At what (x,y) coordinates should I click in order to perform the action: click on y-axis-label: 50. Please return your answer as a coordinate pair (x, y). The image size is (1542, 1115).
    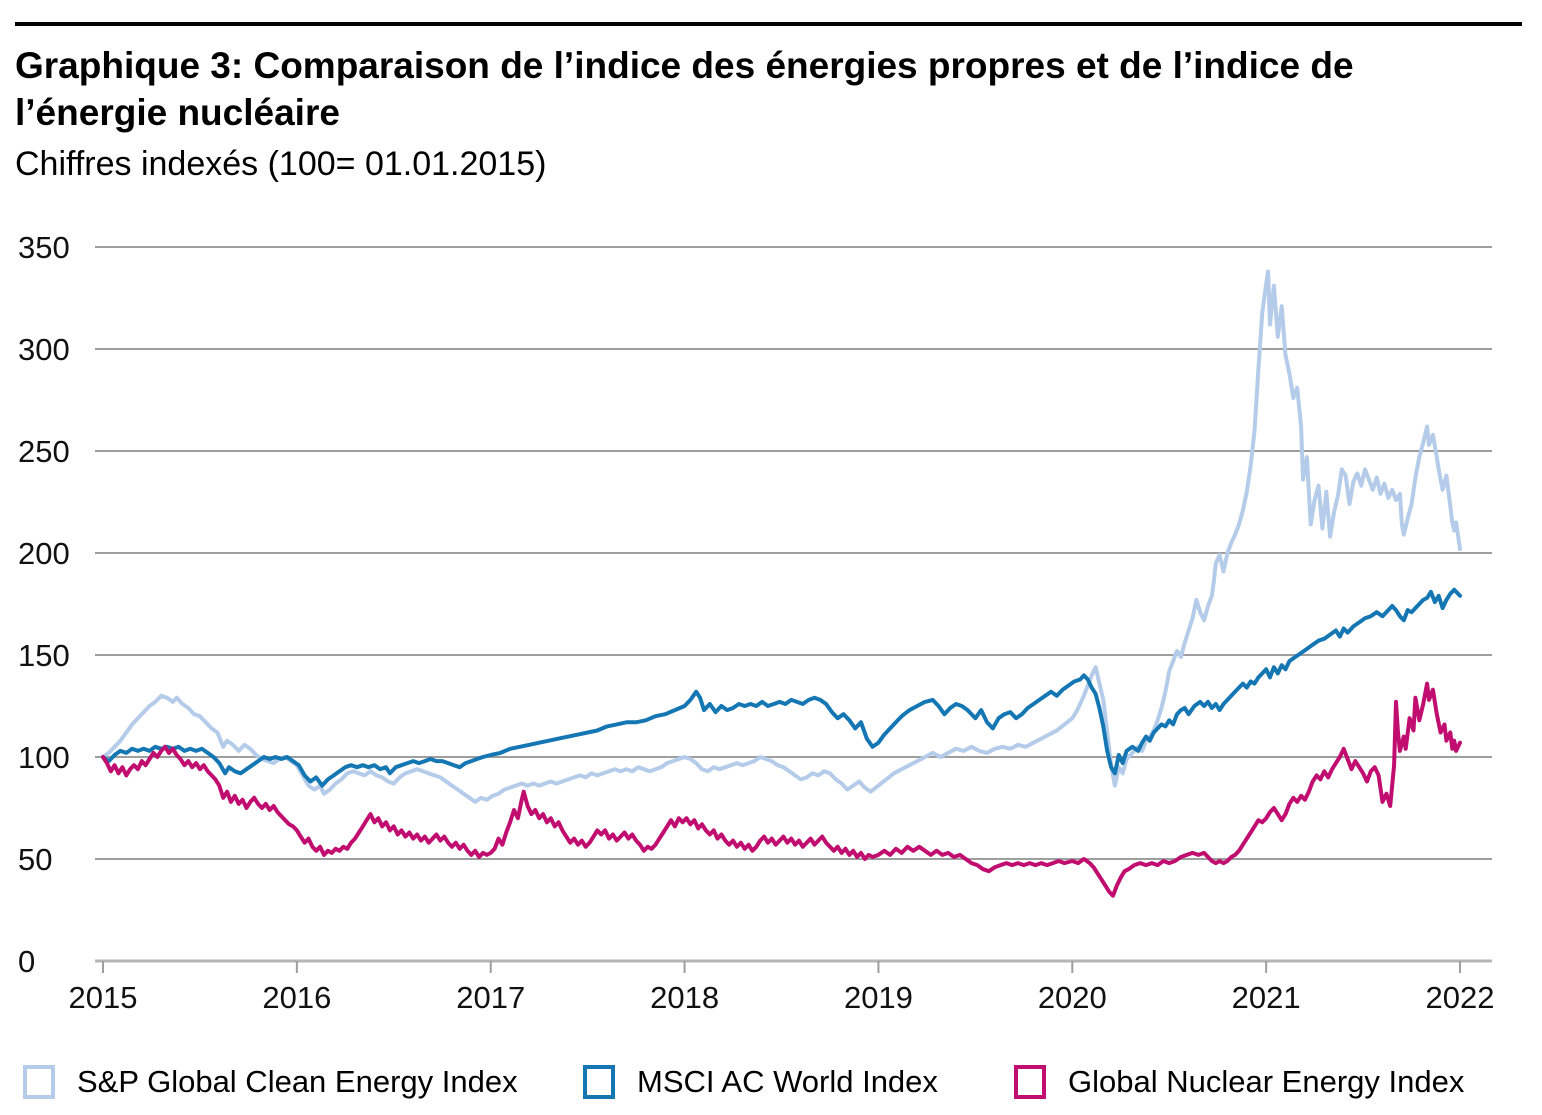
    Looking at the image, I should click on (35, 859).